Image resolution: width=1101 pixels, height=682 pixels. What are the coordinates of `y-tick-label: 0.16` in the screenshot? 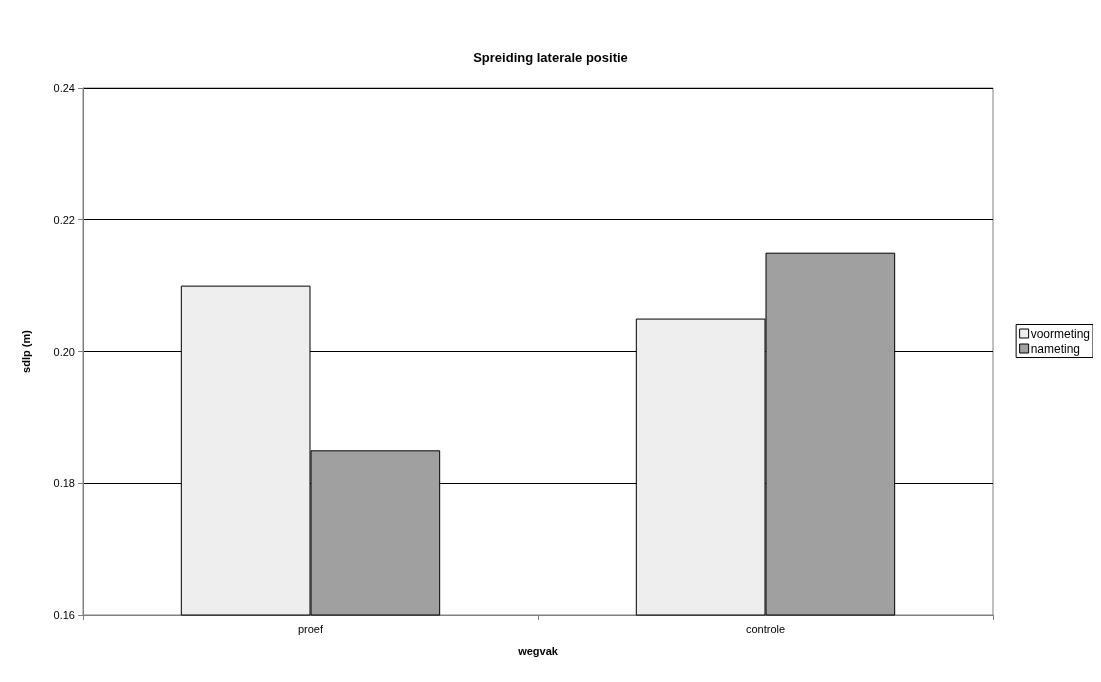 It's located at (64, 615).